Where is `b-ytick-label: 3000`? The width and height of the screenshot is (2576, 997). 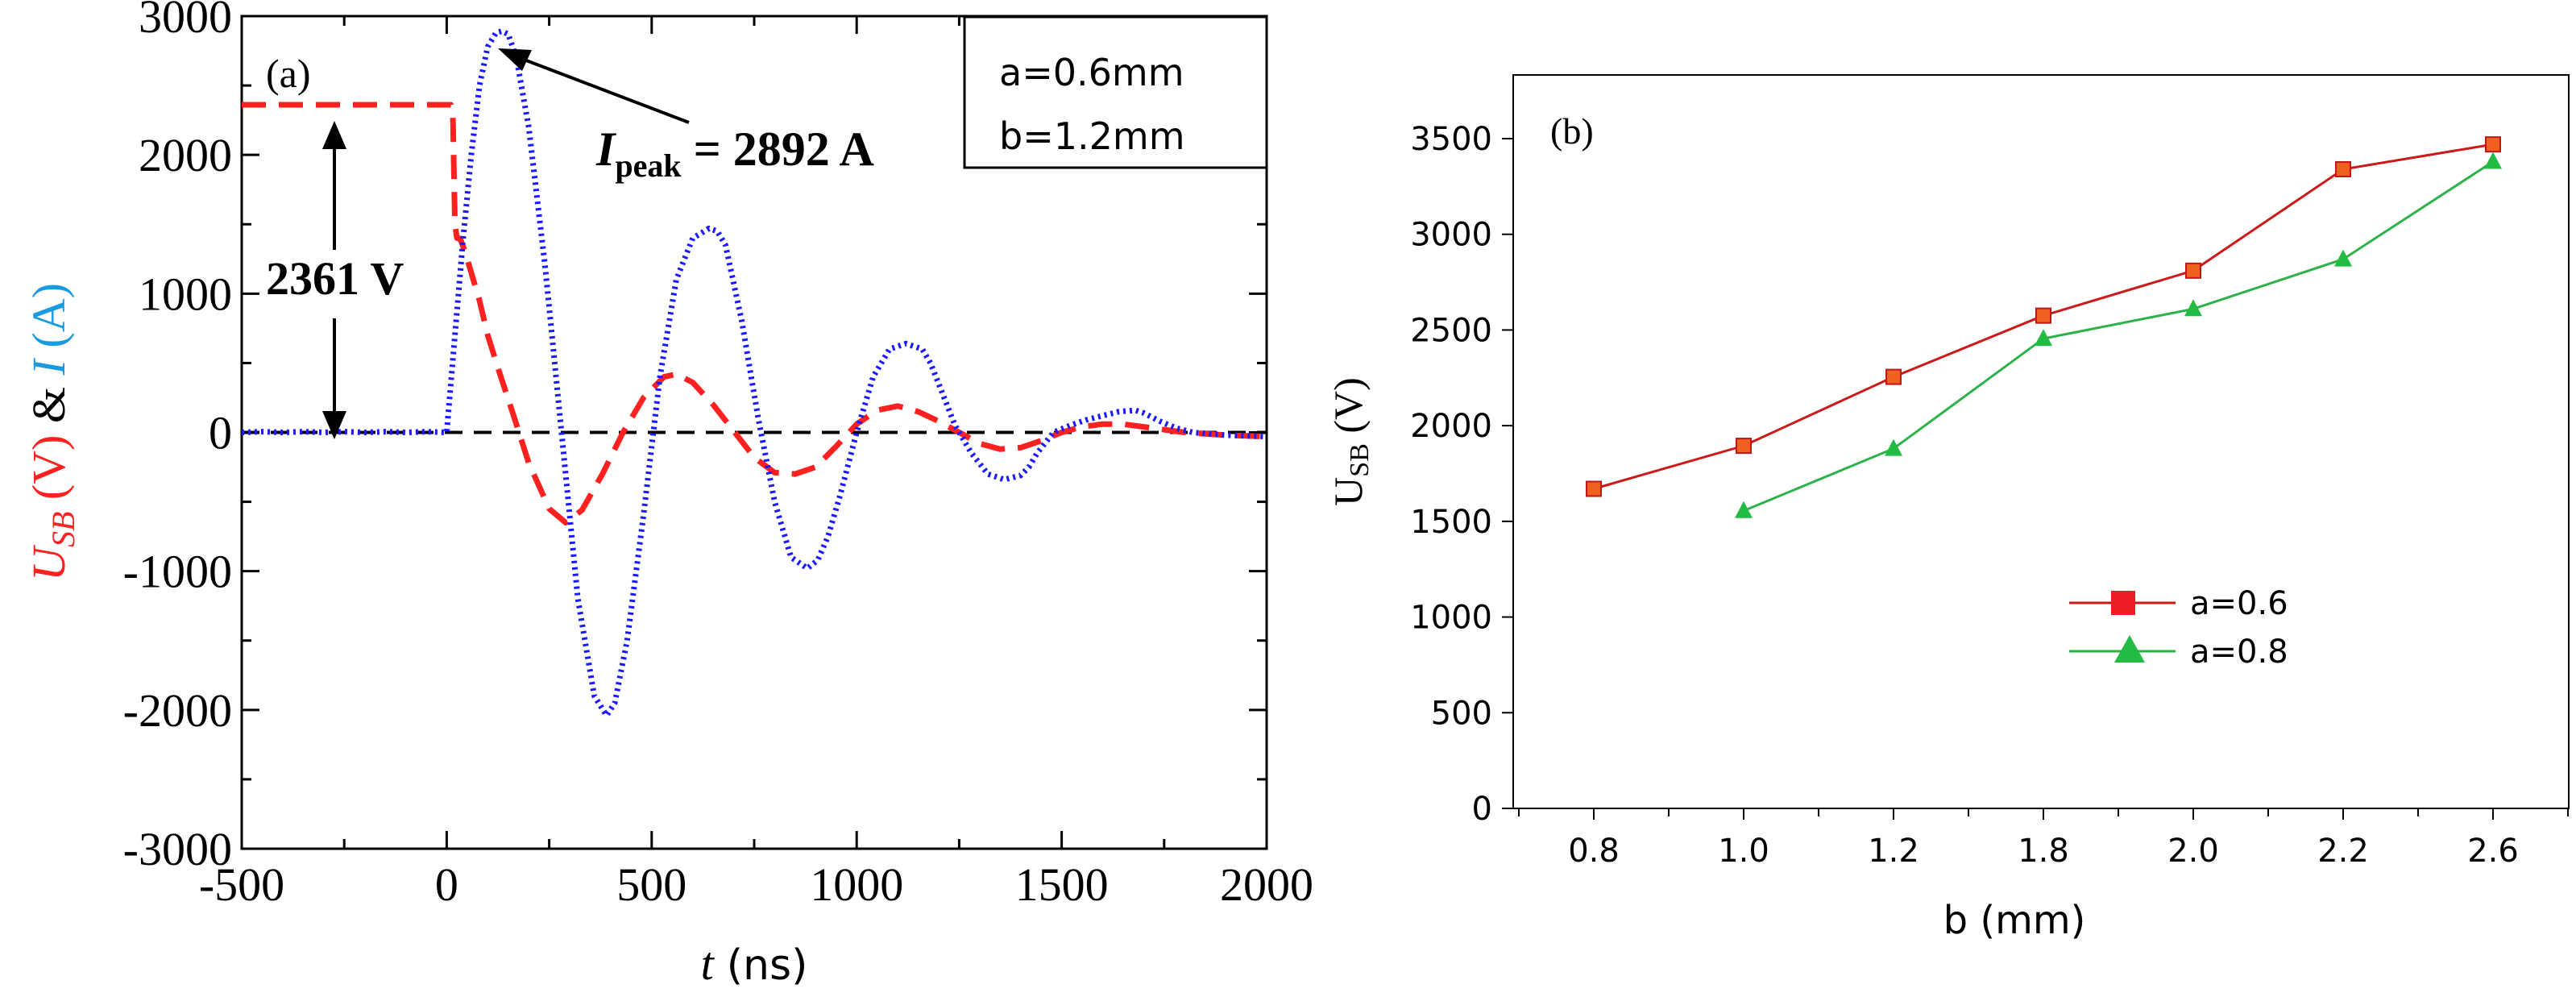
b-ytick-label: 3000 is located at coordinates (1451, 236).